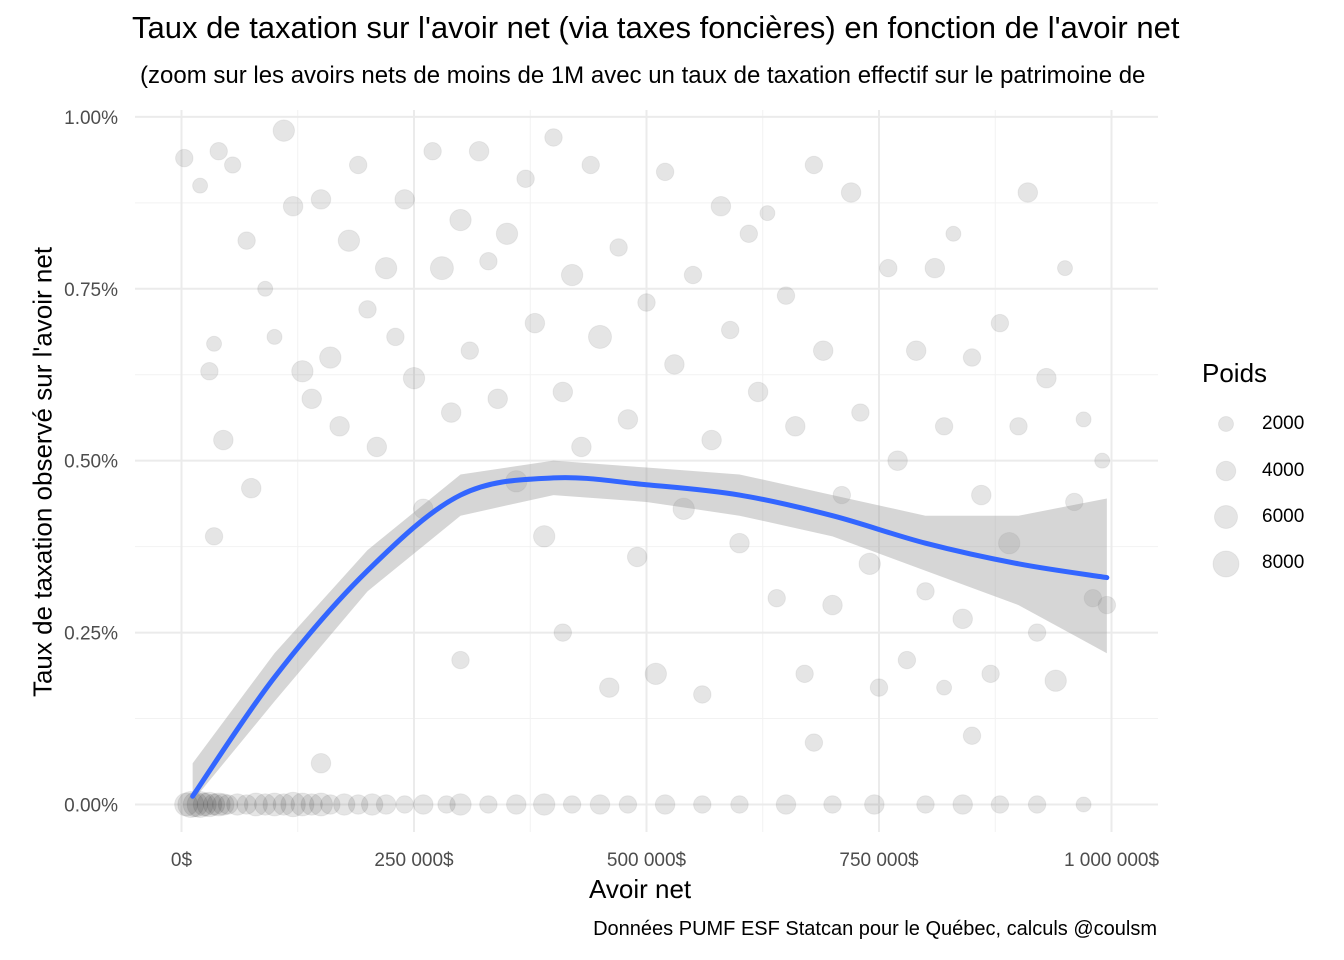 Image resolution: width=1344 pixels, height=960 pixels. What do you see at coordinates (42, 472) in the screenshot?
I see `y-axis-label: Taux de taxation observé sur l'avoir net` at bounding box center [42, 472].